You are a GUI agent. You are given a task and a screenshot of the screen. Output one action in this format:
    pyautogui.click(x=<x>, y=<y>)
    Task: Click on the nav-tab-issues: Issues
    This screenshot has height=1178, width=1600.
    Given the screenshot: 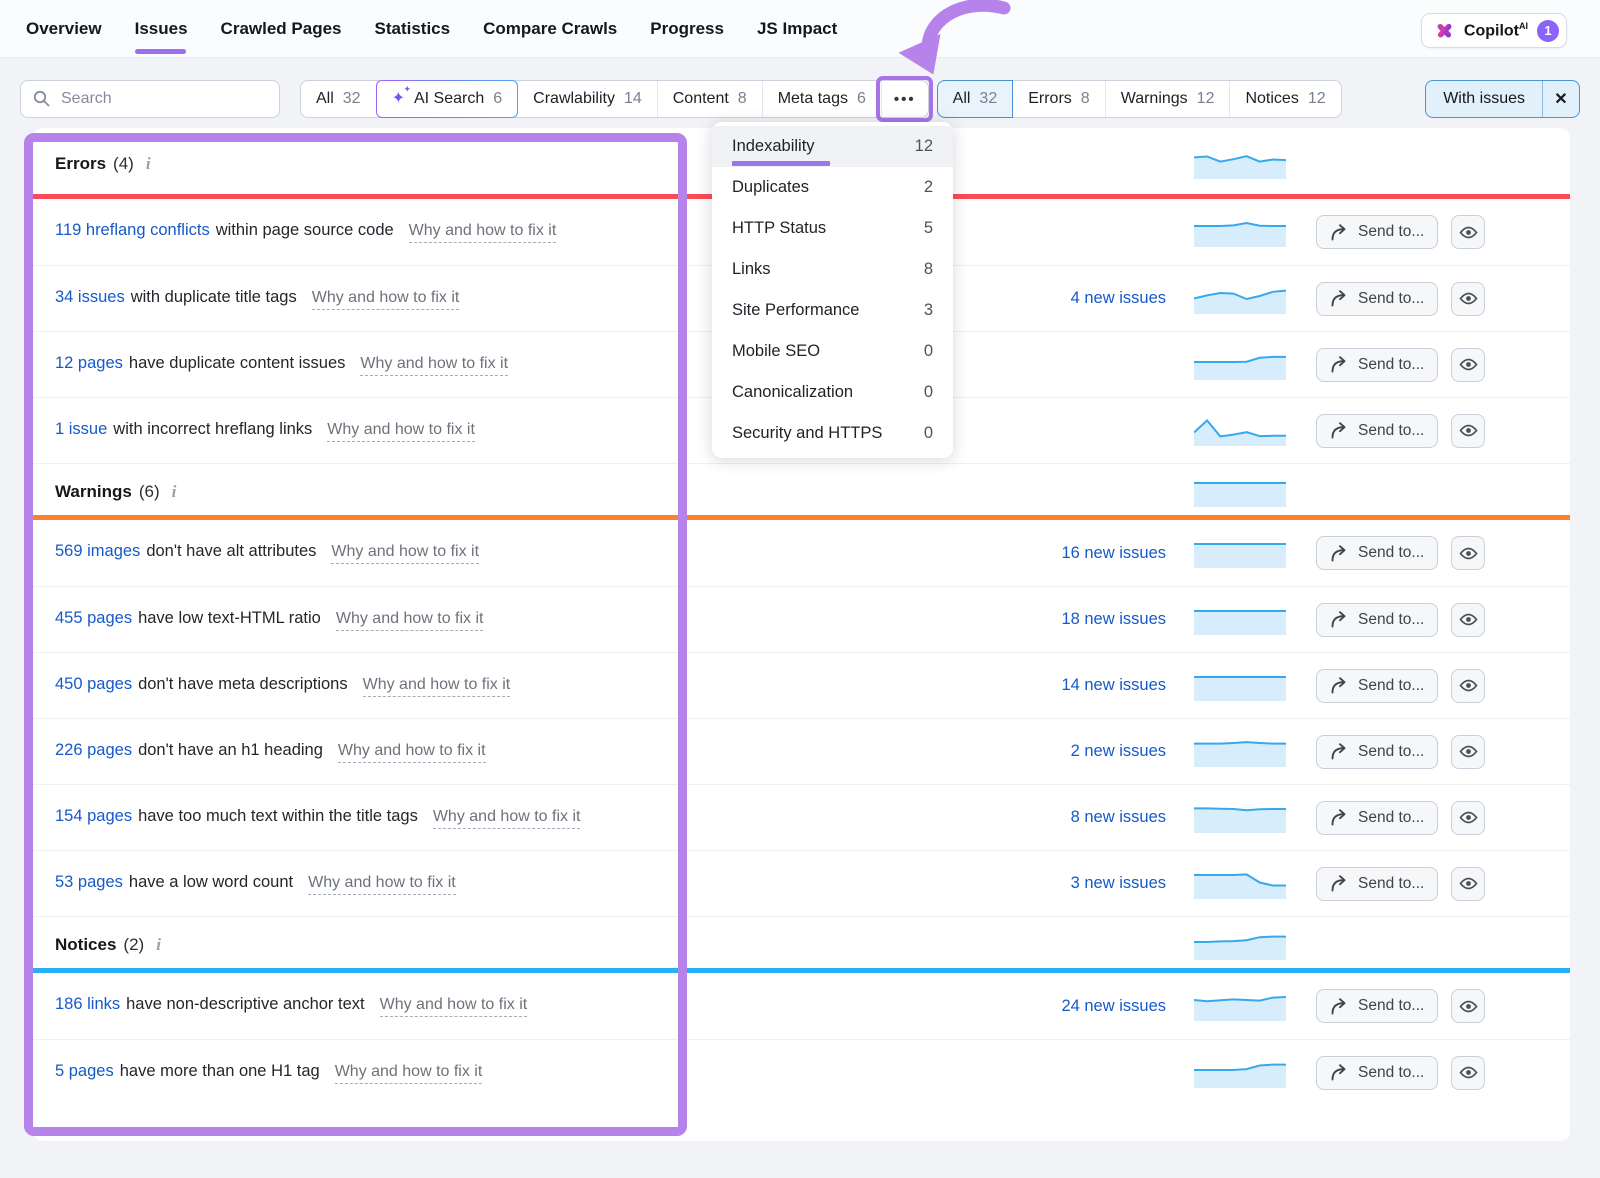 What is the action you would take?
    pyautogui.click(x=161, y=36)
    